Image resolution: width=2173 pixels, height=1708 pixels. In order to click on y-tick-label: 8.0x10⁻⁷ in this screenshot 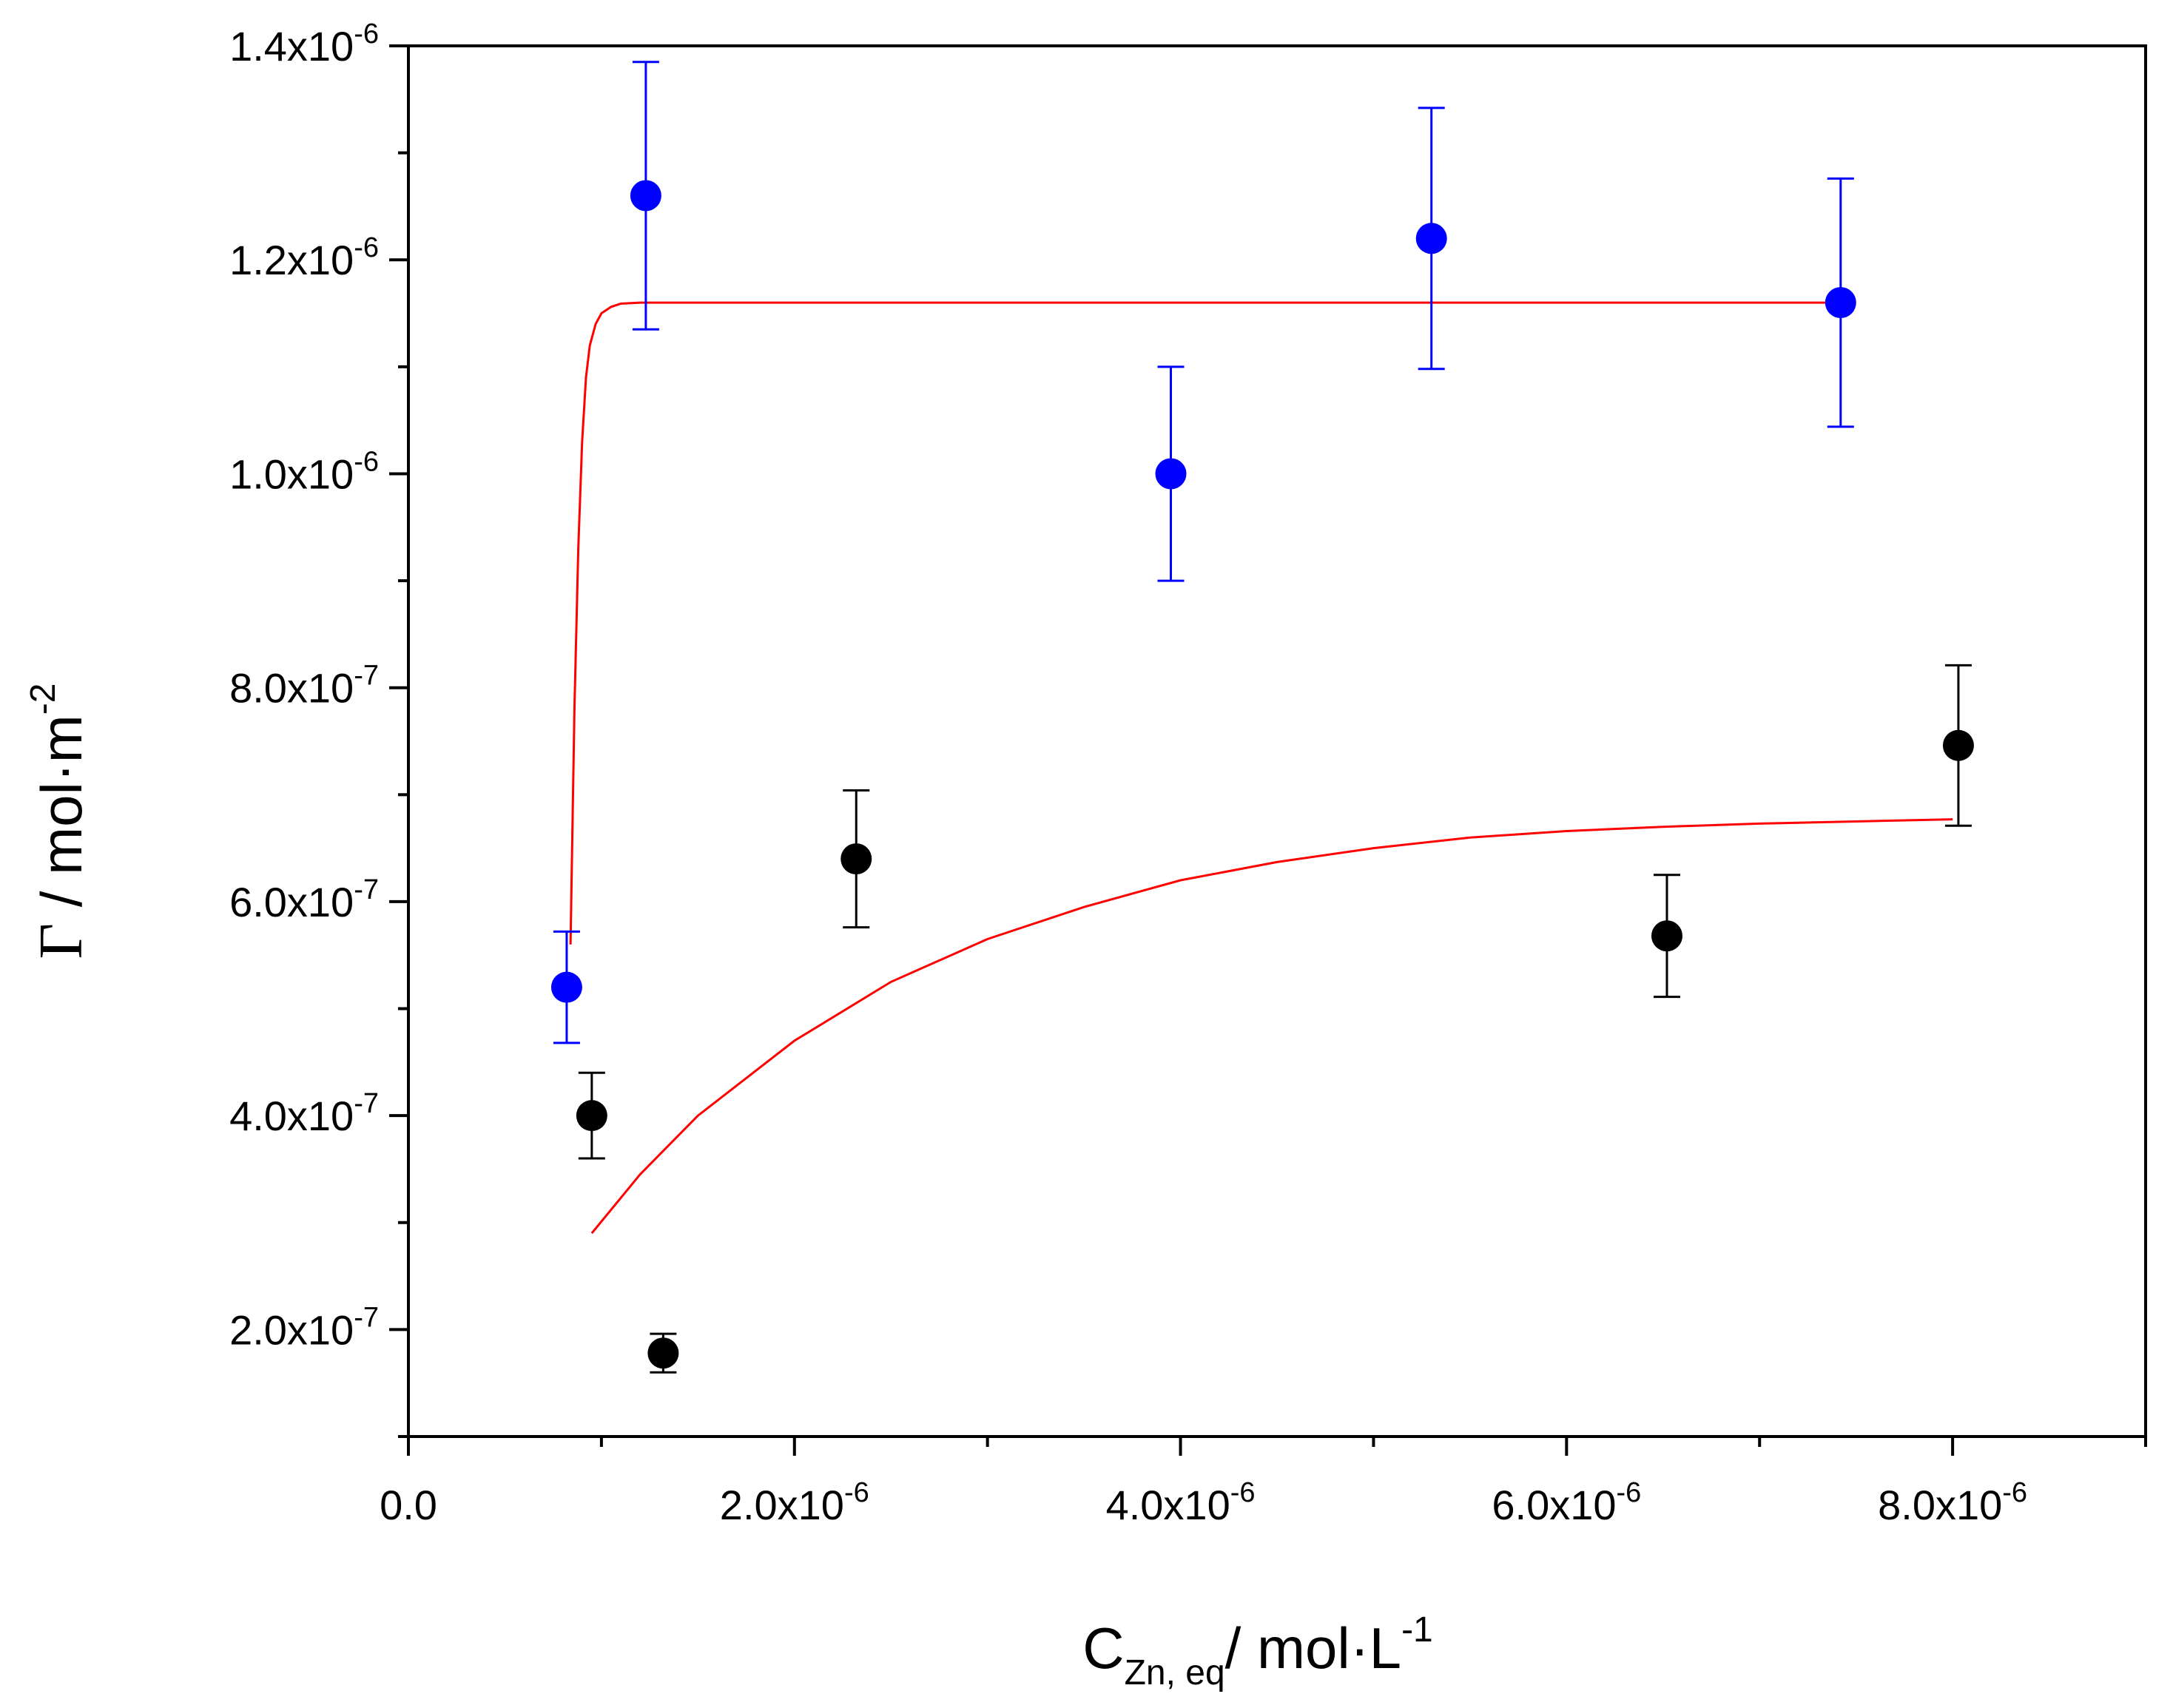, I will do `click(304, 686)`.